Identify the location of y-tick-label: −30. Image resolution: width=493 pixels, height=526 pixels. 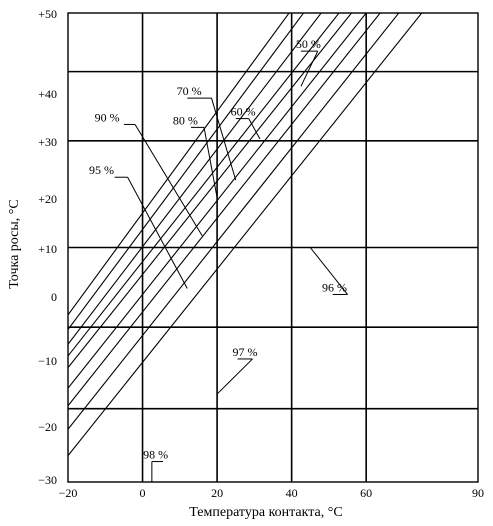
(47, 480).